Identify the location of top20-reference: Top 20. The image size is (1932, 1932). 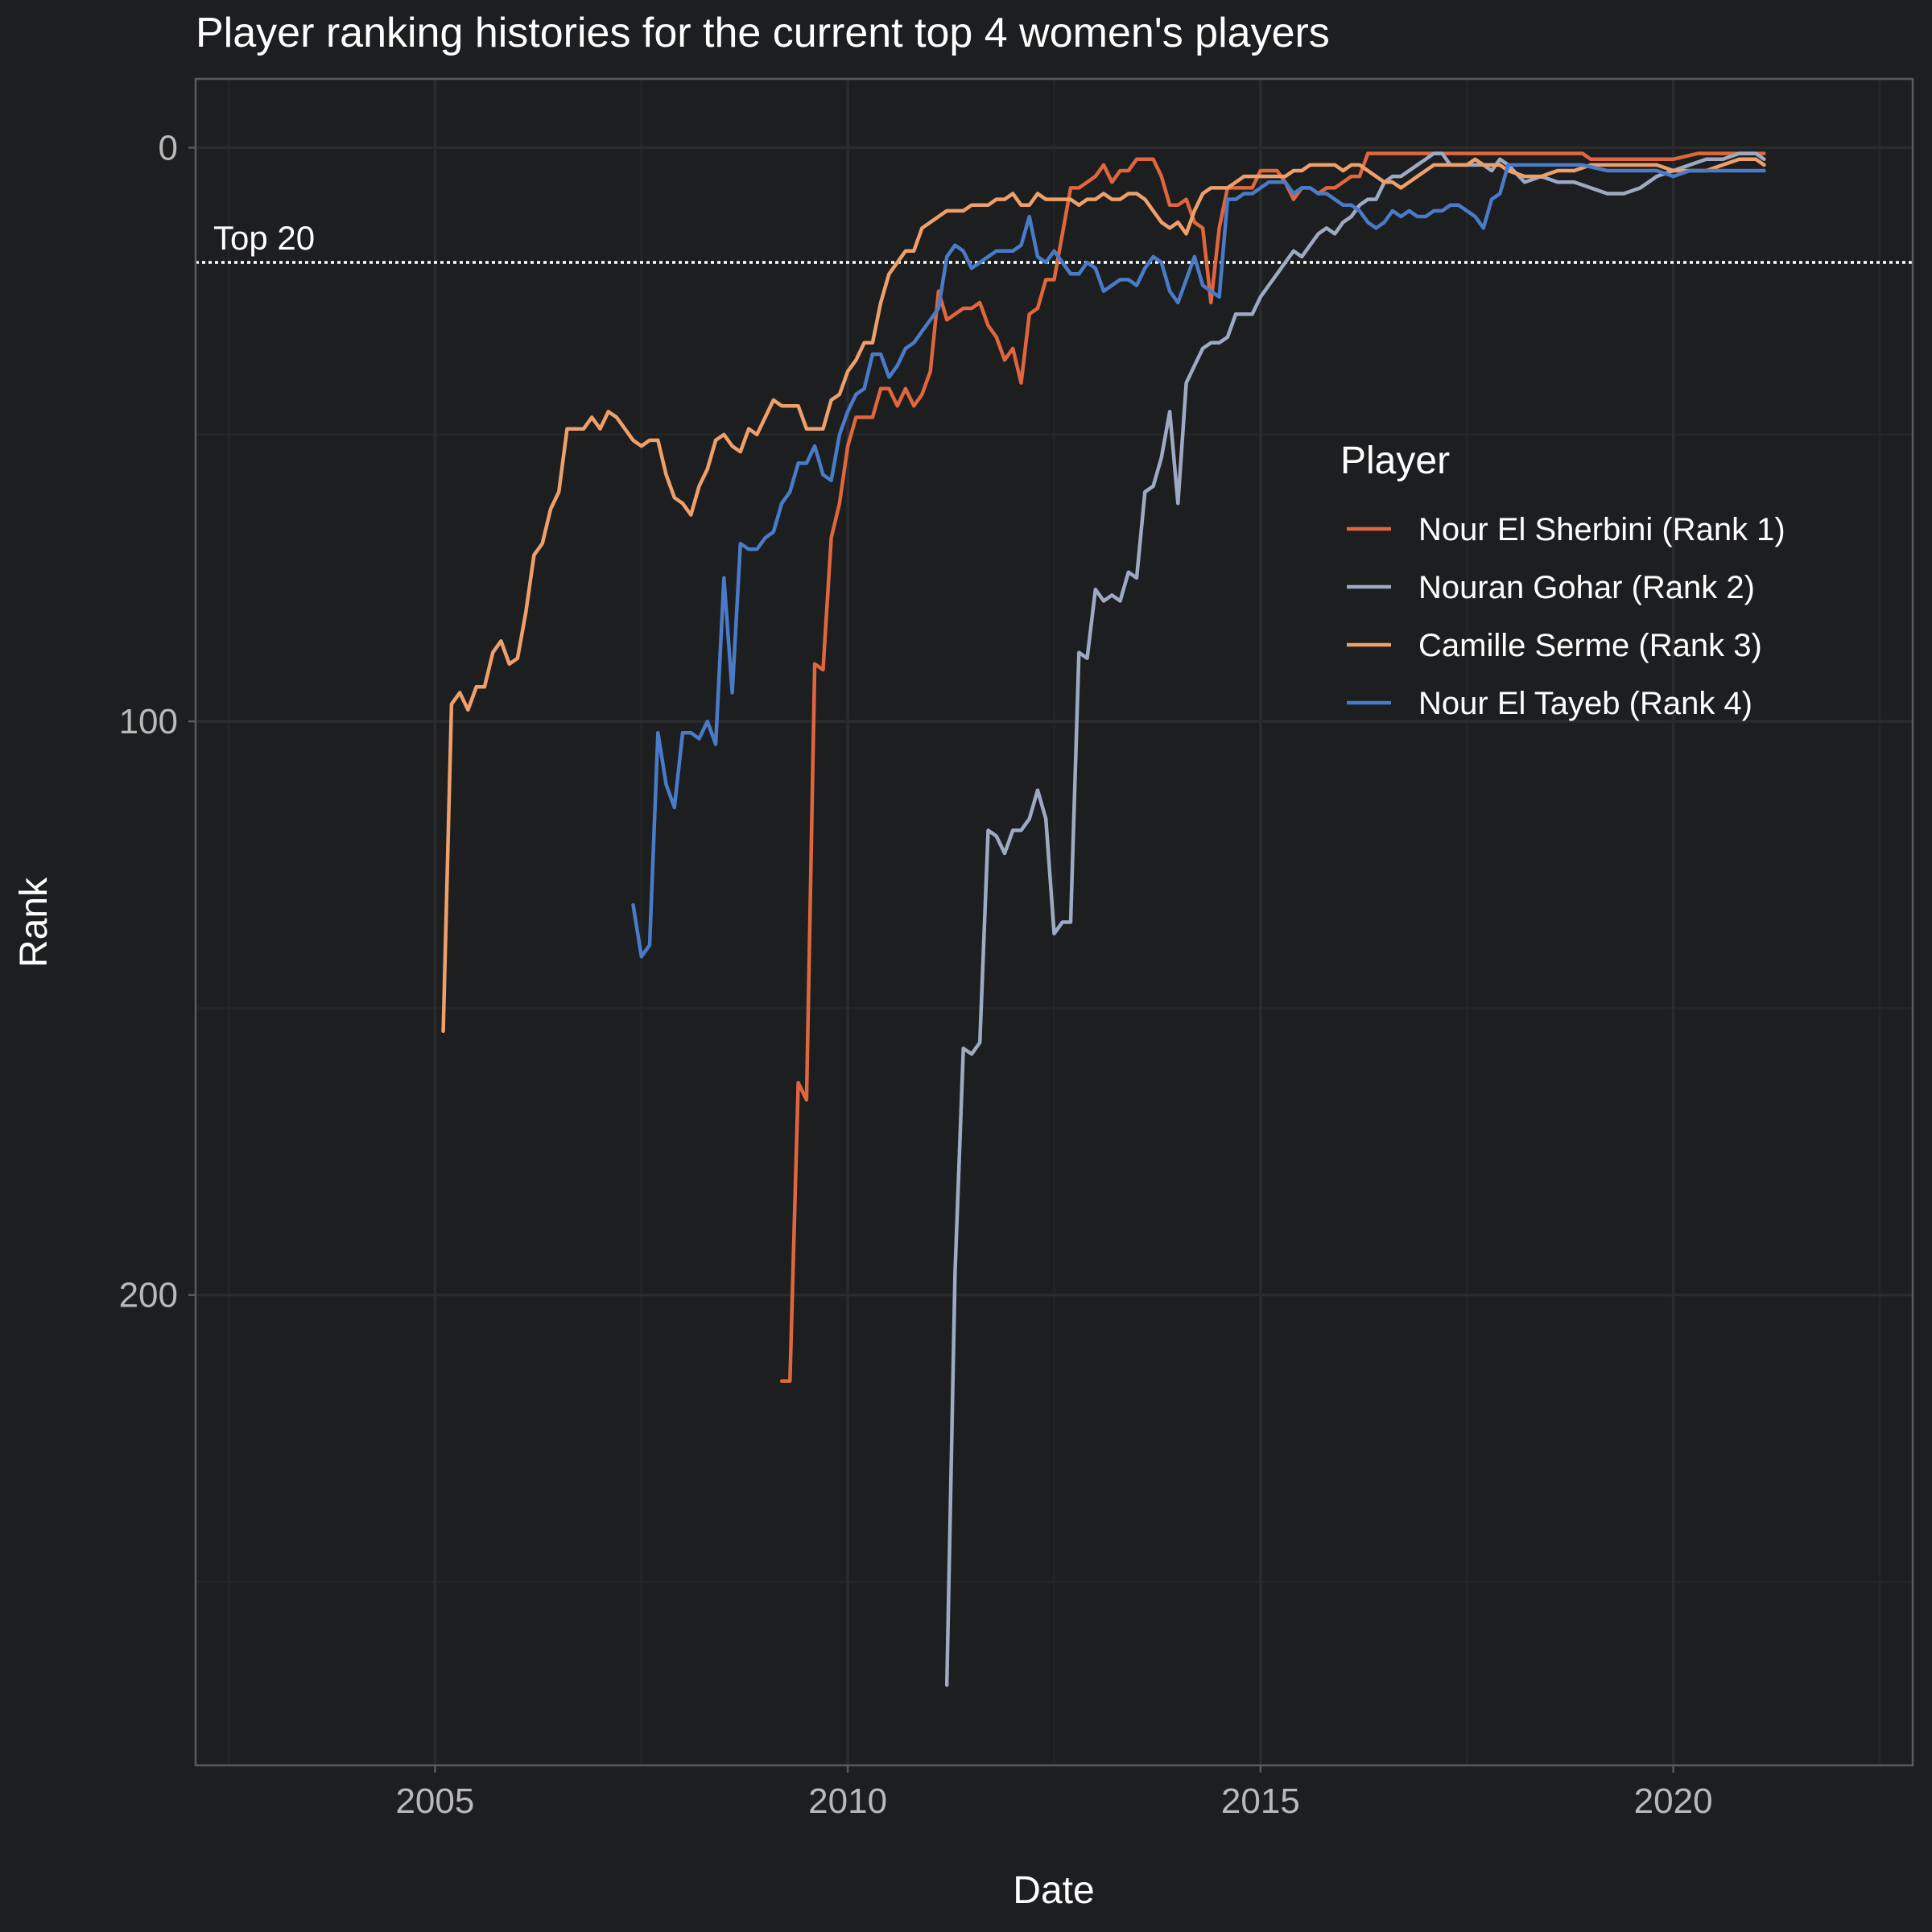
(1054, 242).